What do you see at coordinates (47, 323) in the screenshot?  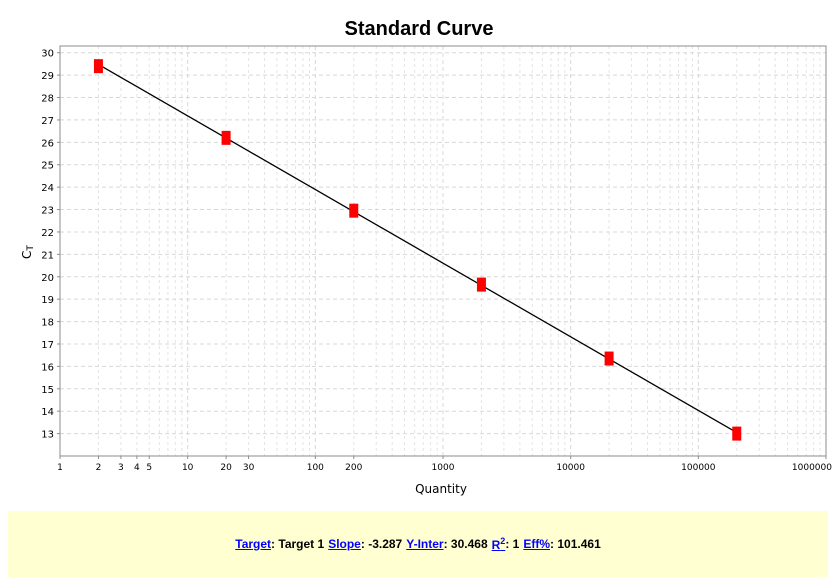 I see `y-tick-label: 18` at bounding box center [47, 323].